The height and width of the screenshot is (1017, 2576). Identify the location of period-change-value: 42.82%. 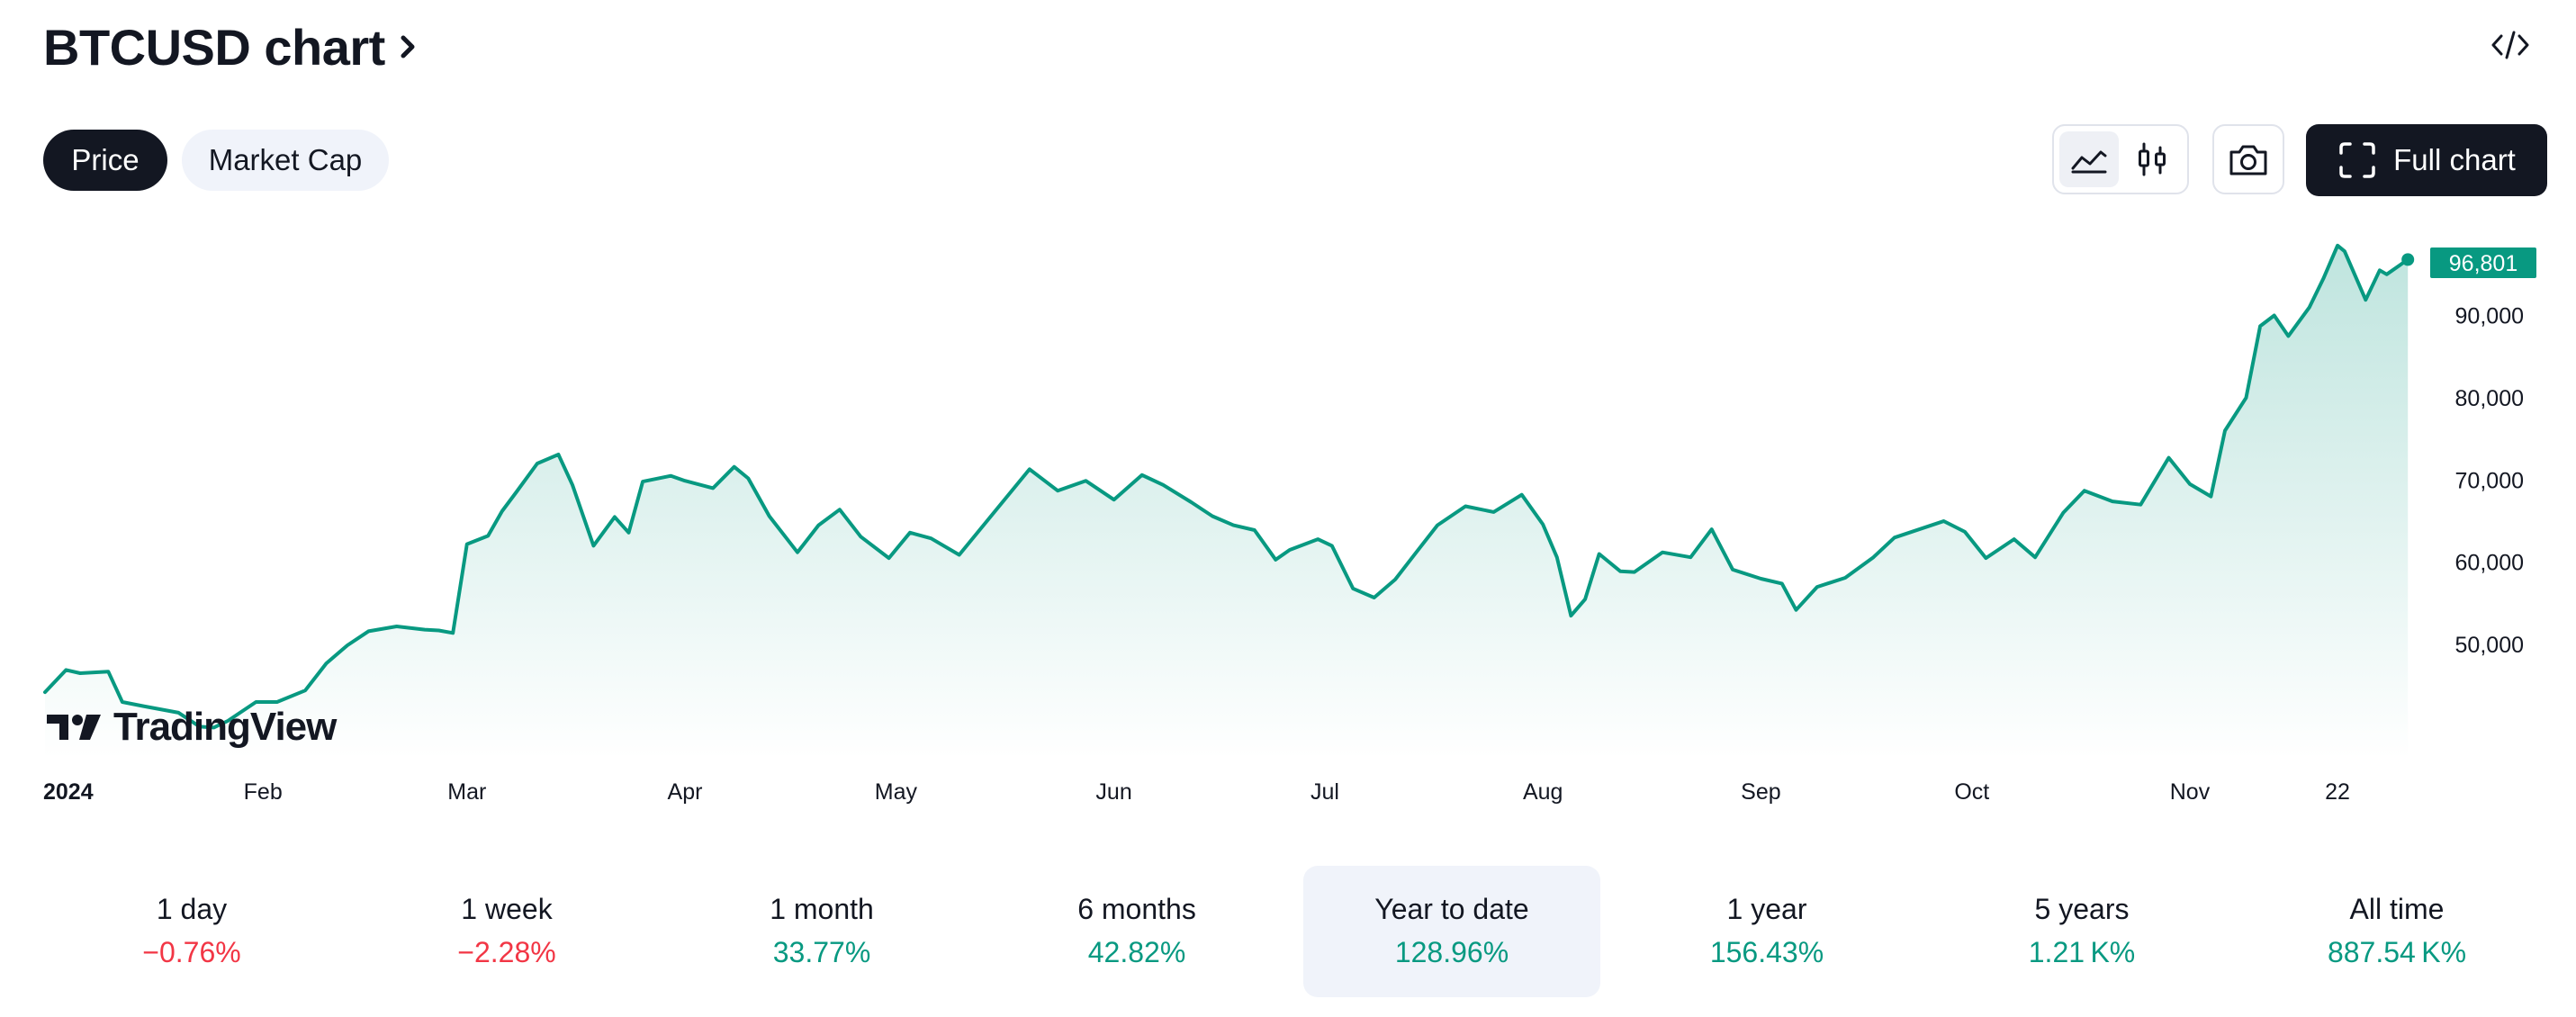
(1136, 952).